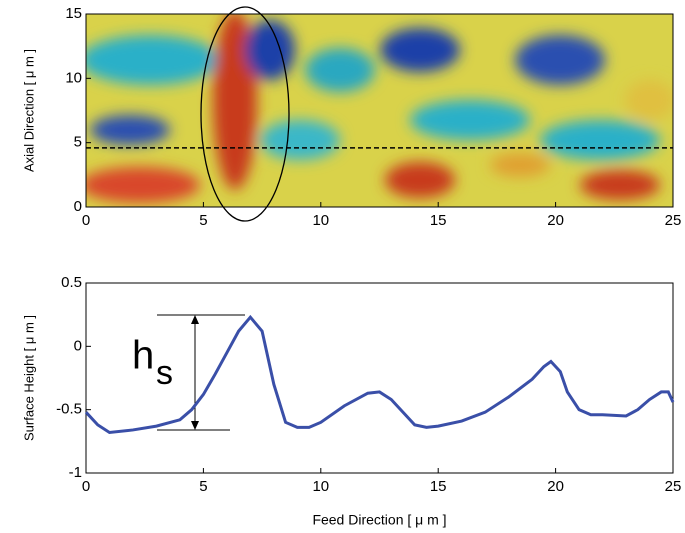 This screenshot has height=533, width=685. I want to click on y-tick-label: 5, so click(78, 142).